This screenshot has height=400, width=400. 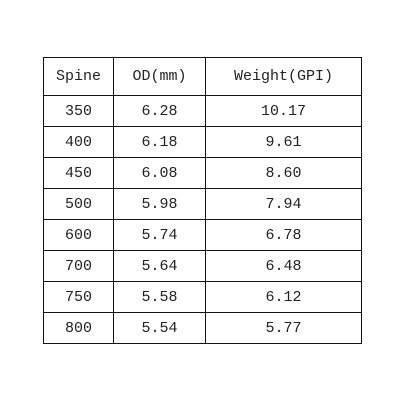 I want to click on header-cell: Weight(GPI), so click(x=283, y=76).